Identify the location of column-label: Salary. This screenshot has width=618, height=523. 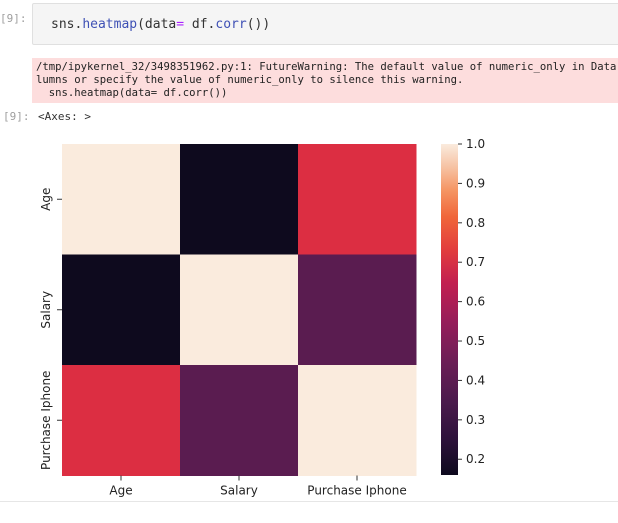
(239, 491).